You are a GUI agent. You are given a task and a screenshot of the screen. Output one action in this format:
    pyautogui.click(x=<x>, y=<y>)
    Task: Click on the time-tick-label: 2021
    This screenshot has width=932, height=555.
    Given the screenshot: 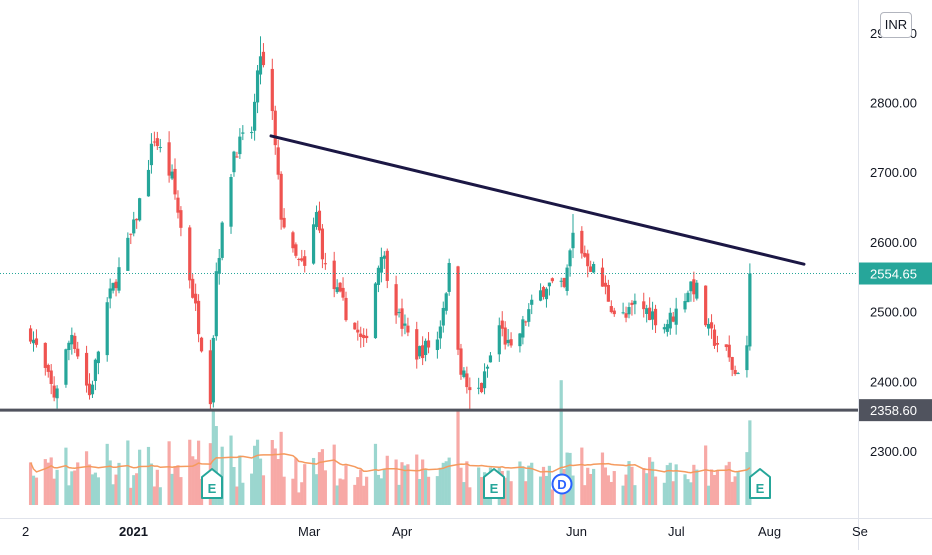 What is the action you would take?
    pyautogui.click(x=133, y=531)
    